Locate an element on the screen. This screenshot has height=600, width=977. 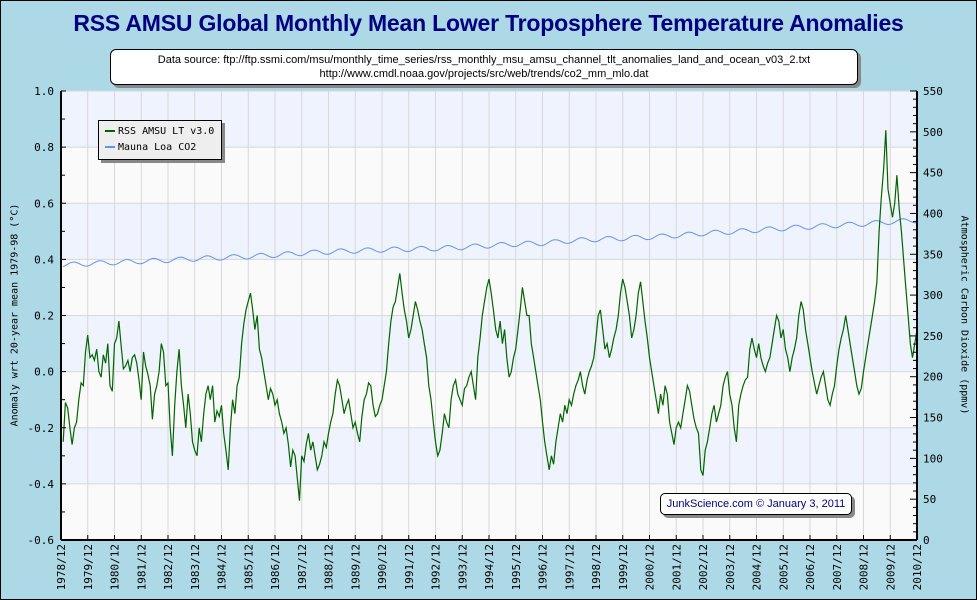
x-tick-label: 1988/12 is located at coordinates (329, 567).